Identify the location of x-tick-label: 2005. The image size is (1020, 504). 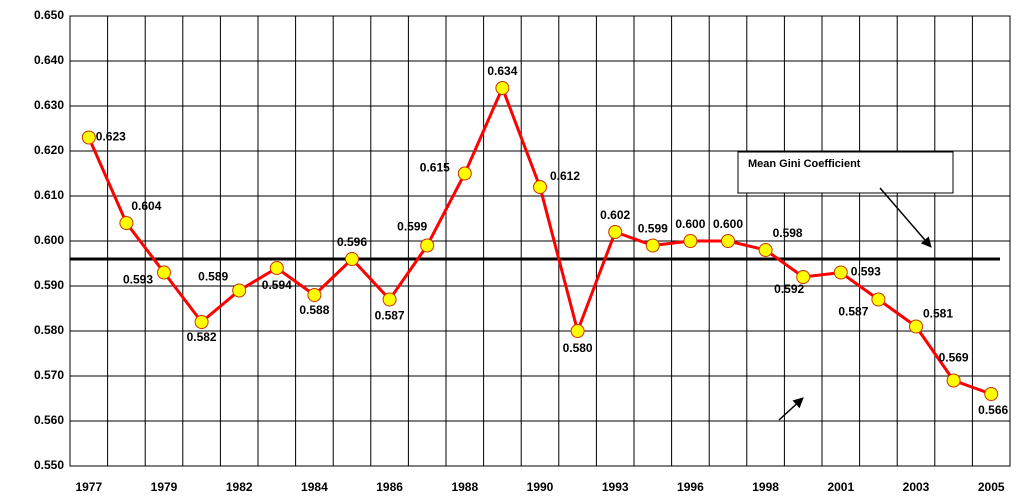
(991, 487).